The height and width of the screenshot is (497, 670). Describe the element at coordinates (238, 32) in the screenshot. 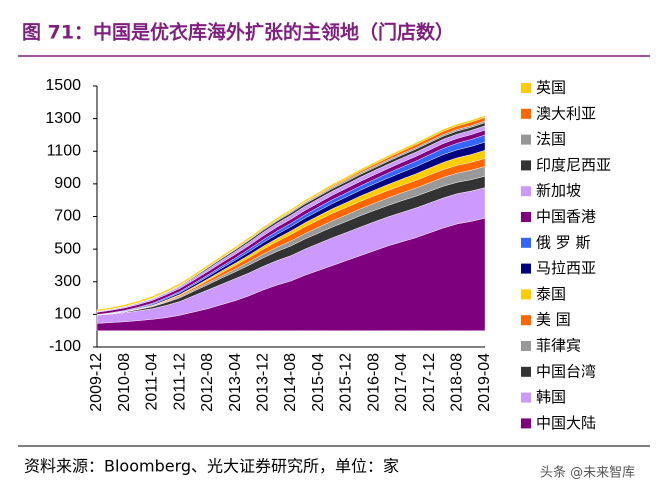

I see `chart-title: 图 71：中国是优衣库海外扩张的主领地（门店数）` at that location.